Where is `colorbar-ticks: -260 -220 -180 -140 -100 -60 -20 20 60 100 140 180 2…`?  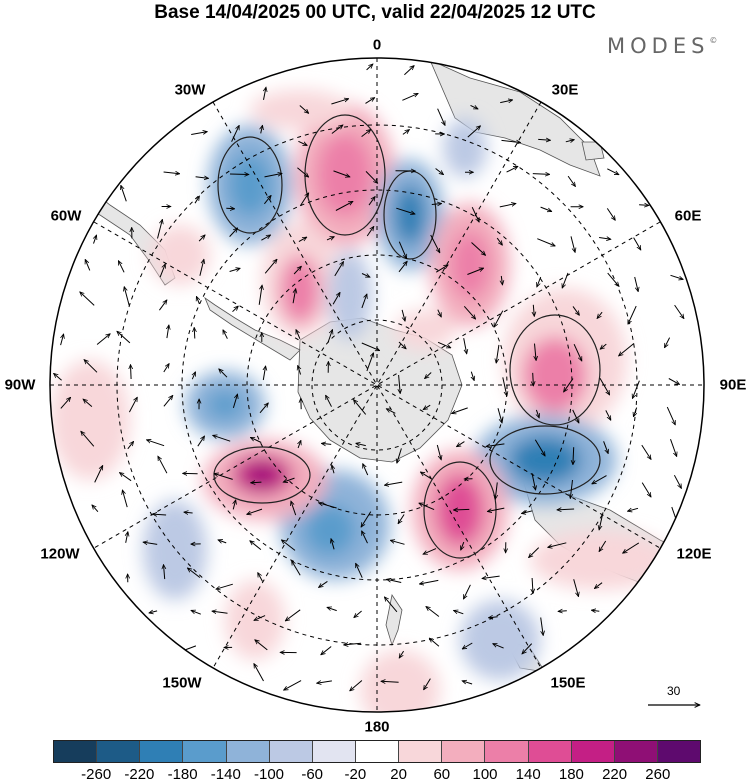
colorbar-ticks: -260 -220 -180 -140 -100 -60 -20 20 60 100 140 180 2… is located at coordinates (377, 775).